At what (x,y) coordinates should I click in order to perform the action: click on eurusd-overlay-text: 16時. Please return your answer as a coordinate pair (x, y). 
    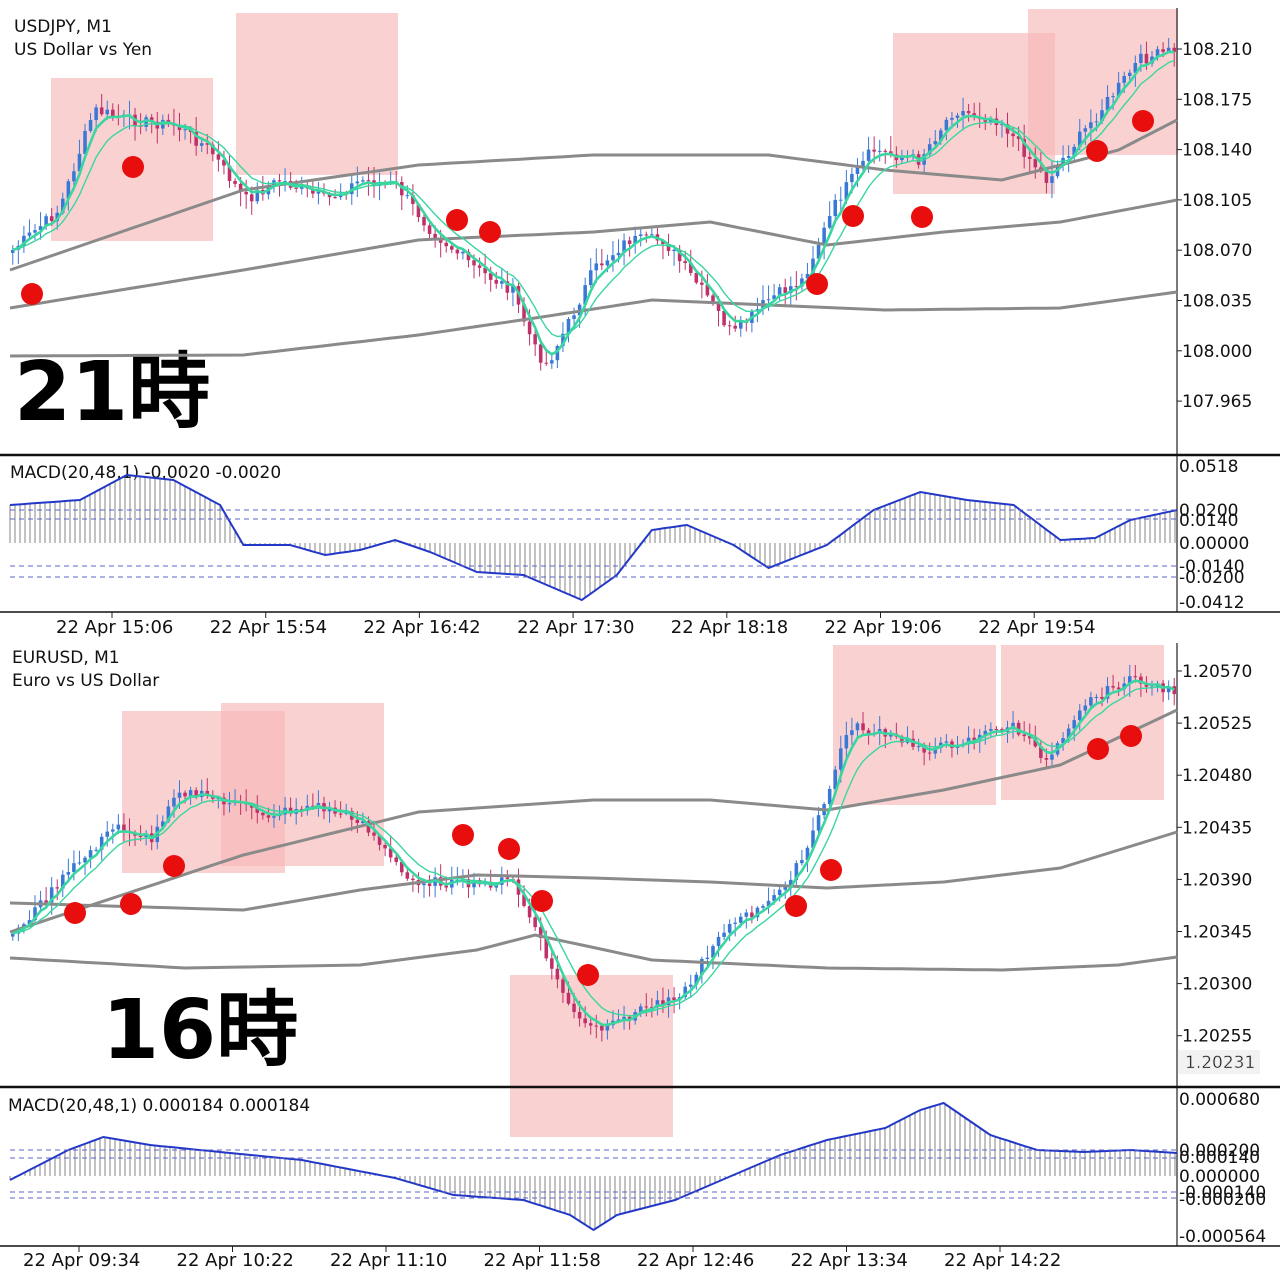
    Looking at the image, I should click on (200, 1030).